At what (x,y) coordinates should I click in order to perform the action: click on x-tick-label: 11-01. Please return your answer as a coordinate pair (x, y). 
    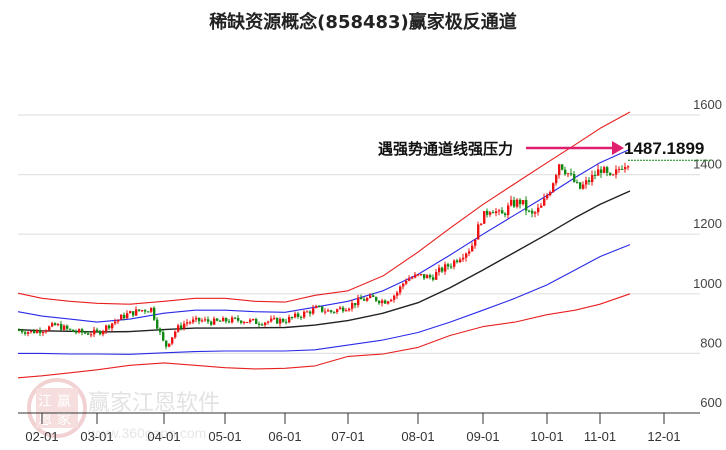
    Looking at the image, I should click on (600, 436).